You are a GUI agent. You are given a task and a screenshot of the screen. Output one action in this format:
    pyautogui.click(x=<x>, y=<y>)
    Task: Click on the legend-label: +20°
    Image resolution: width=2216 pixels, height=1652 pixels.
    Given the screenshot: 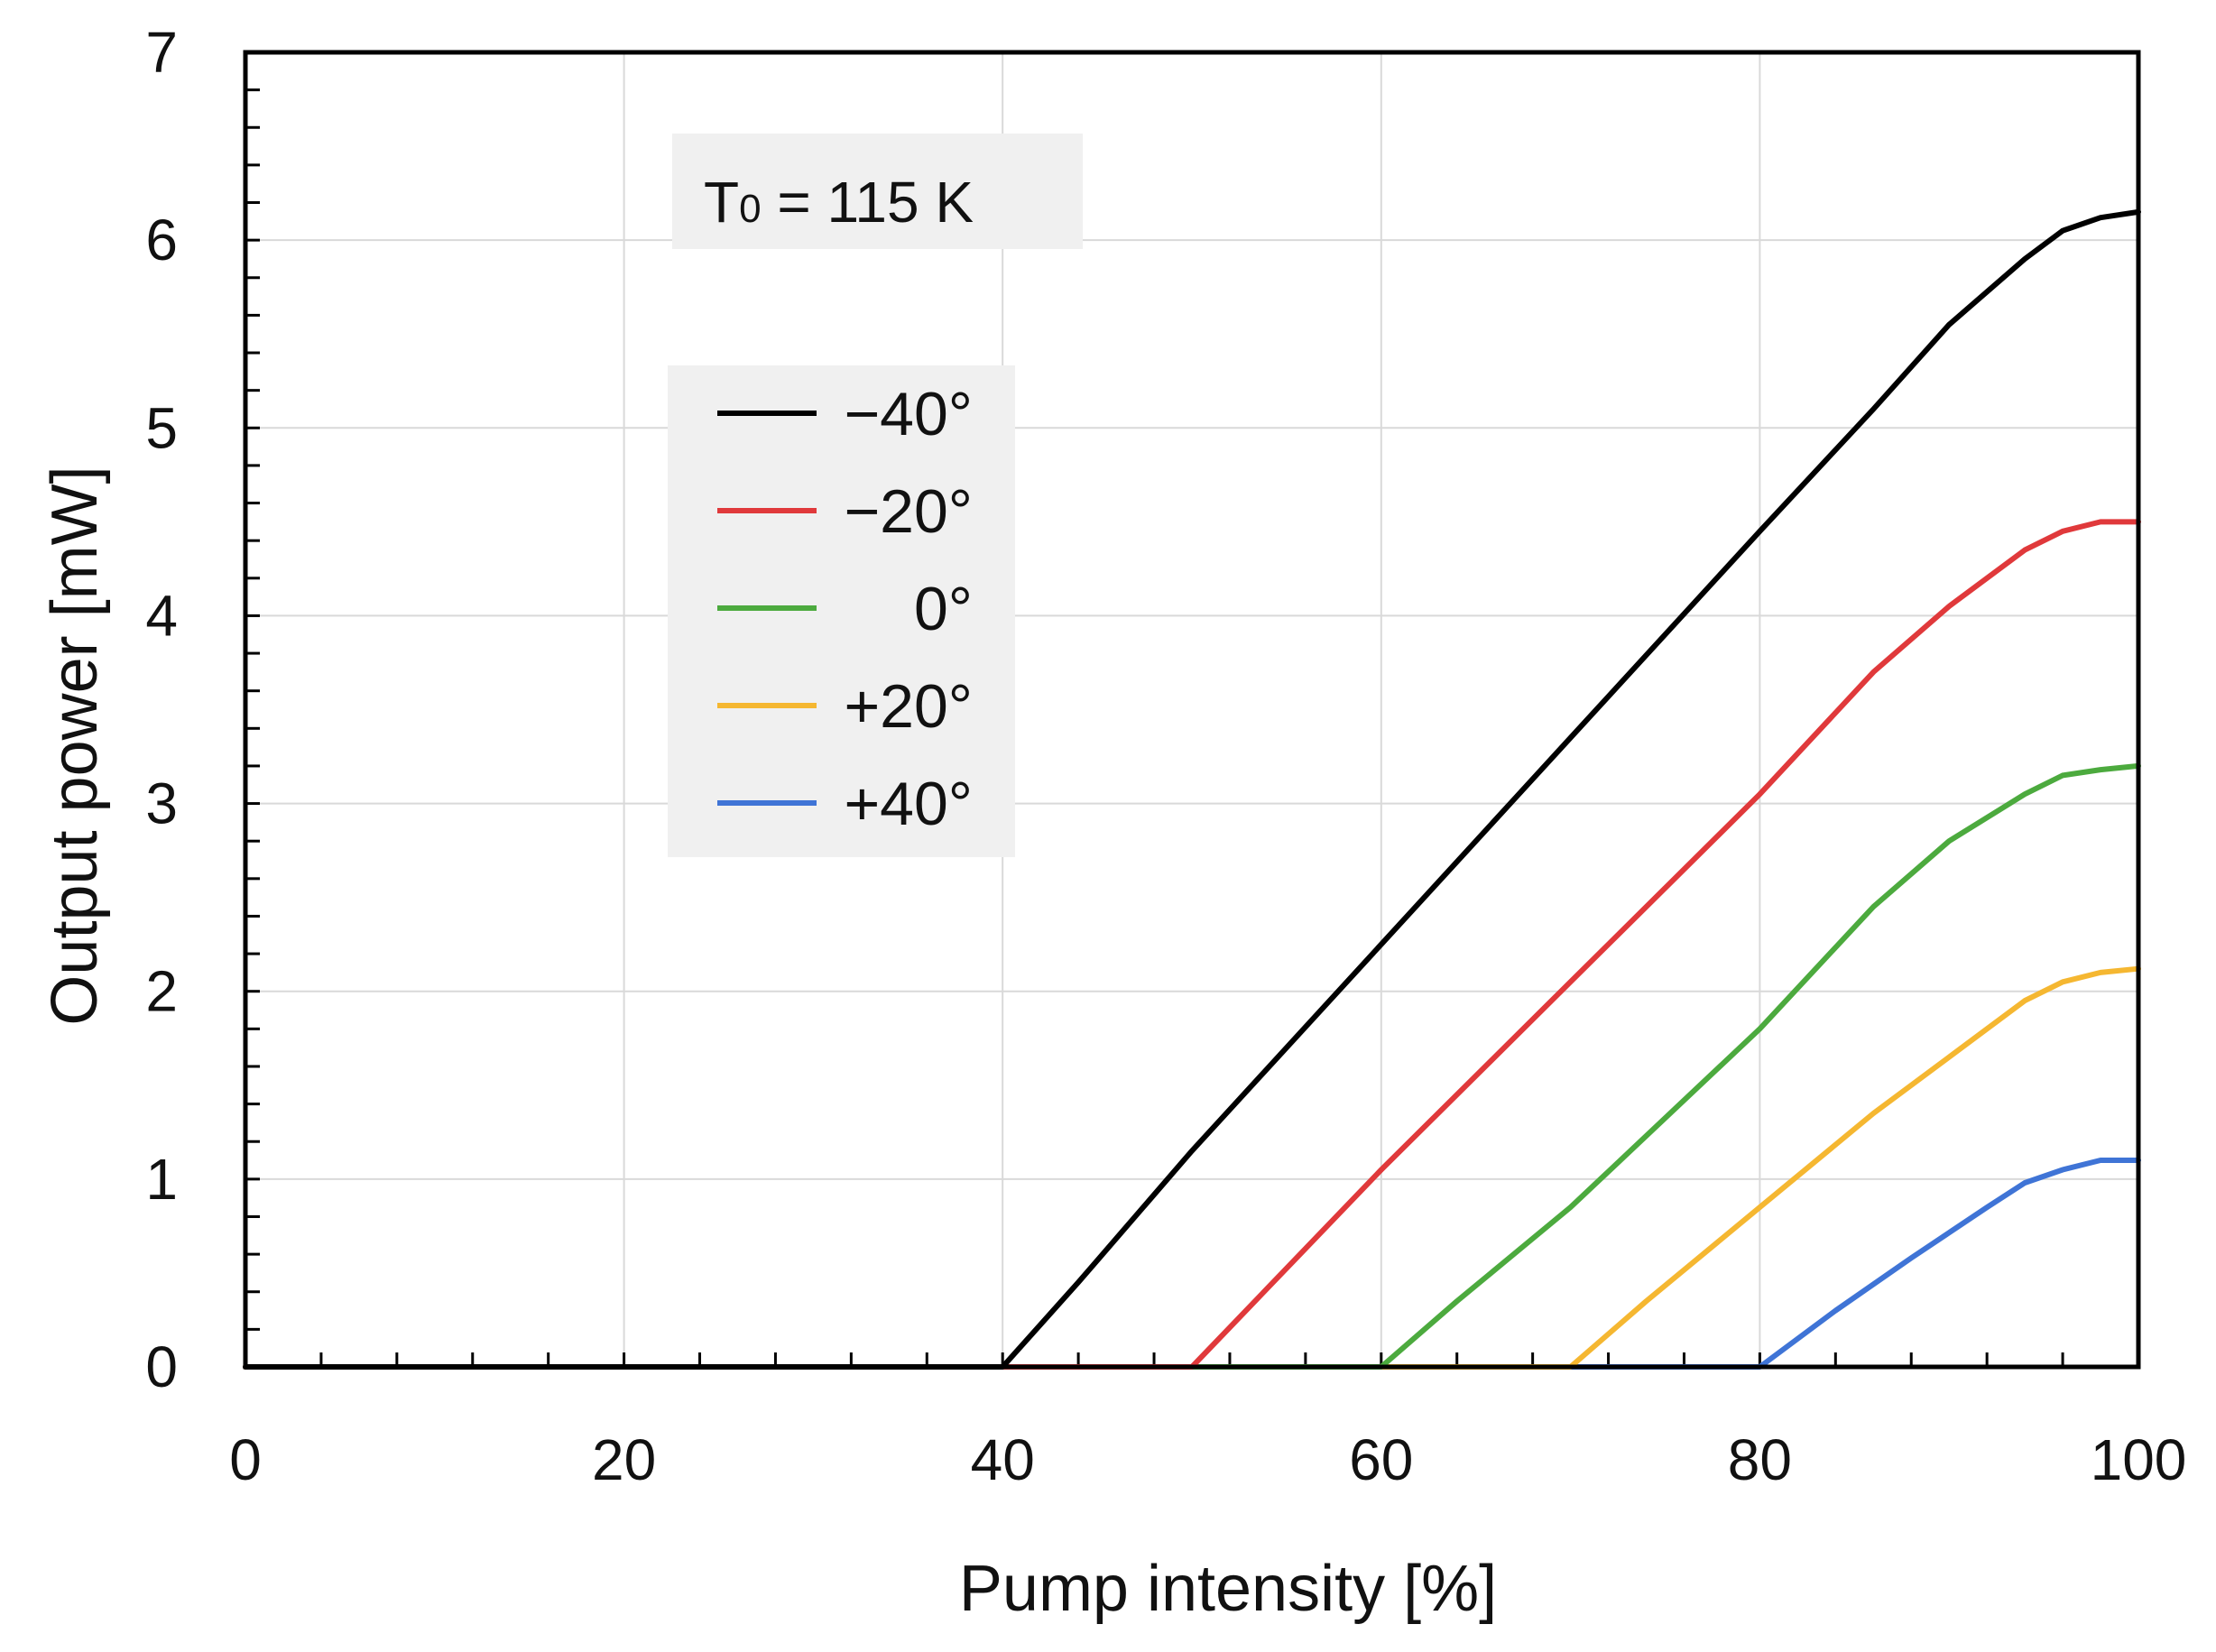 What is the action you would take?
    pyautogui.click(x=908, y=706)
    